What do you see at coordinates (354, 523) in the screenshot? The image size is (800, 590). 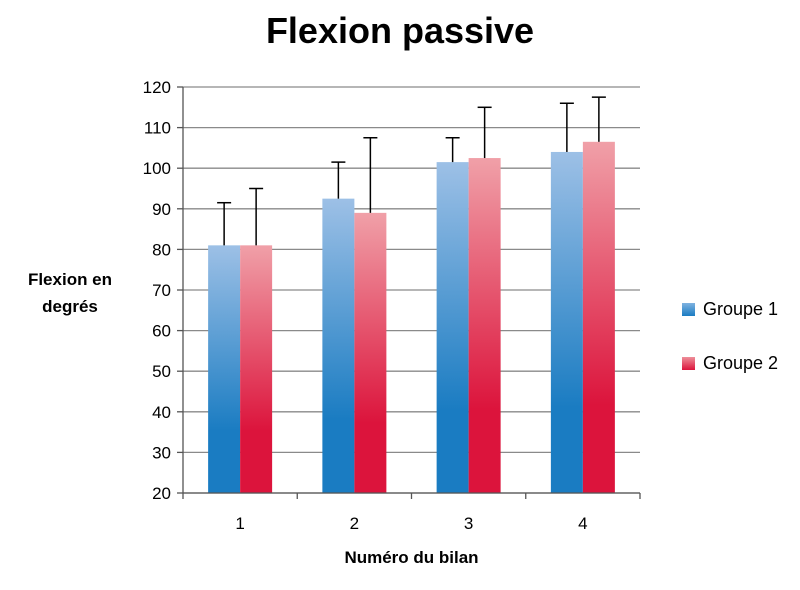 I see `x-tick-label: 2` at bounding box center [354, 523].